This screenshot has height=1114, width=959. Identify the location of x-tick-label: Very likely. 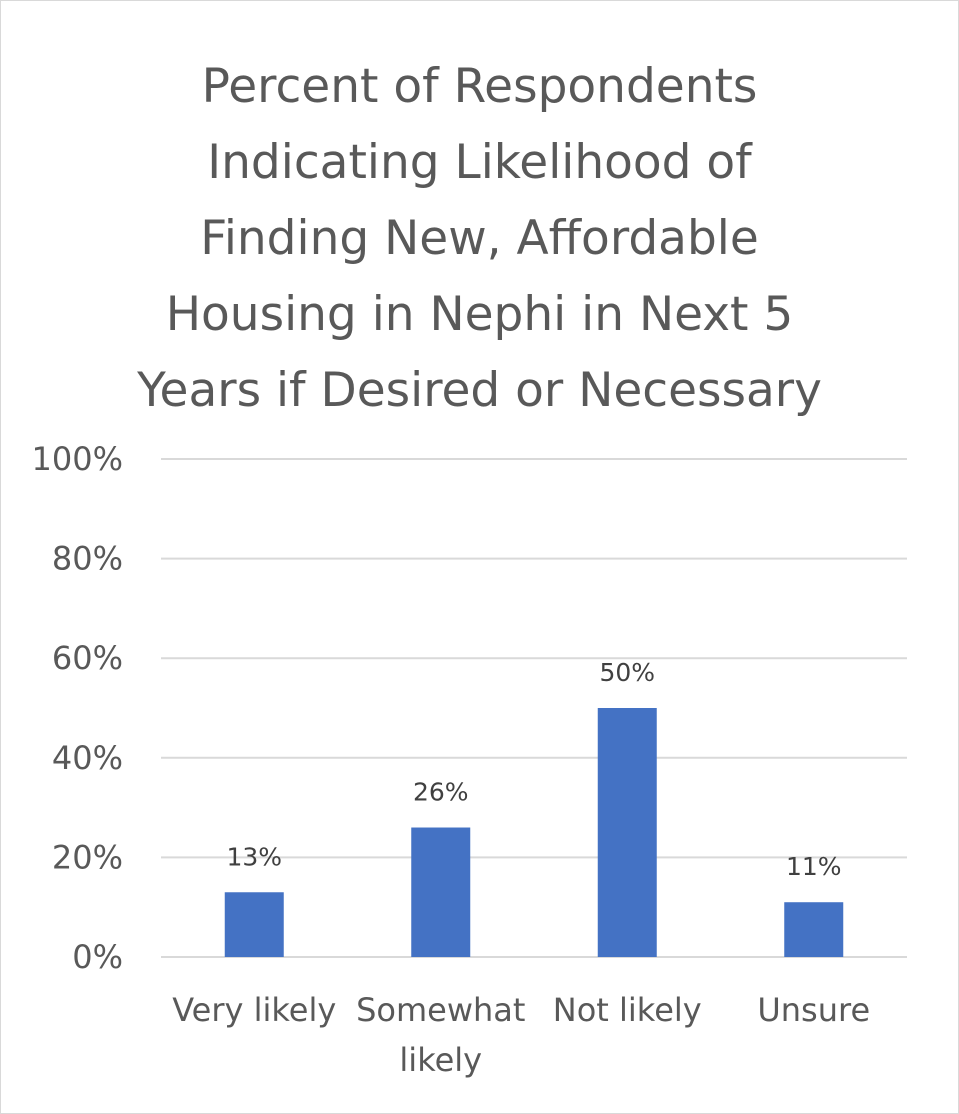
(254, 1010).